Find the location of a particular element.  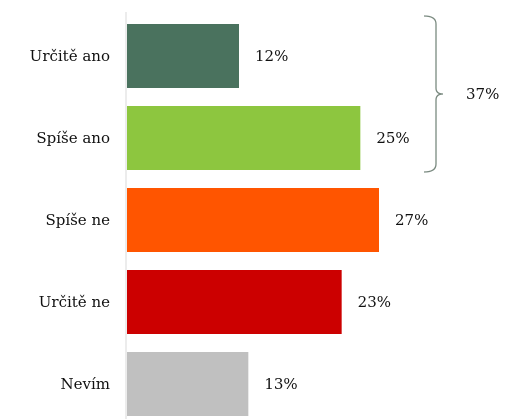

value-label: 27% is located at coordinates (411, 220).